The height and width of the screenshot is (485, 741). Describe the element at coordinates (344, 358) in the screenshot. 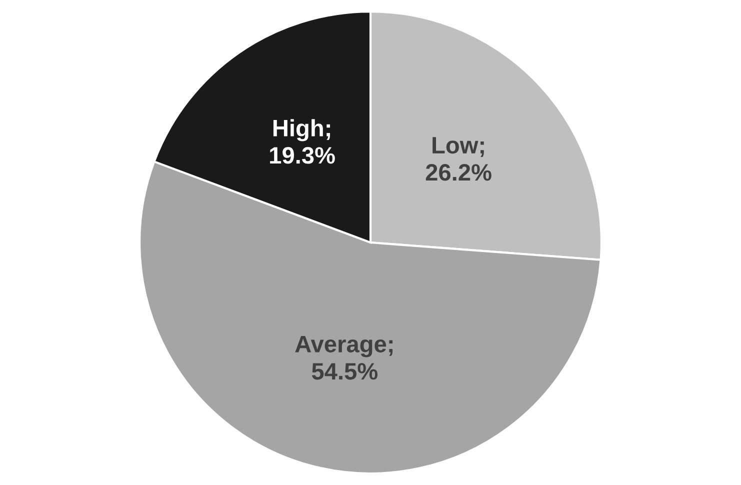

I see `slice-label: Average; 54.5%` at that location.